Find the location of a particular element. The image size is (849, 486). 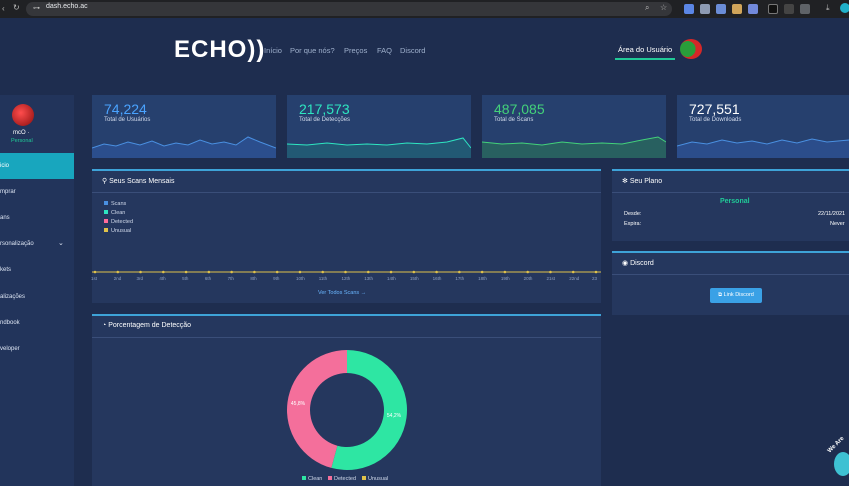

profile-avatar-icon is located at coordinates (844, 8).